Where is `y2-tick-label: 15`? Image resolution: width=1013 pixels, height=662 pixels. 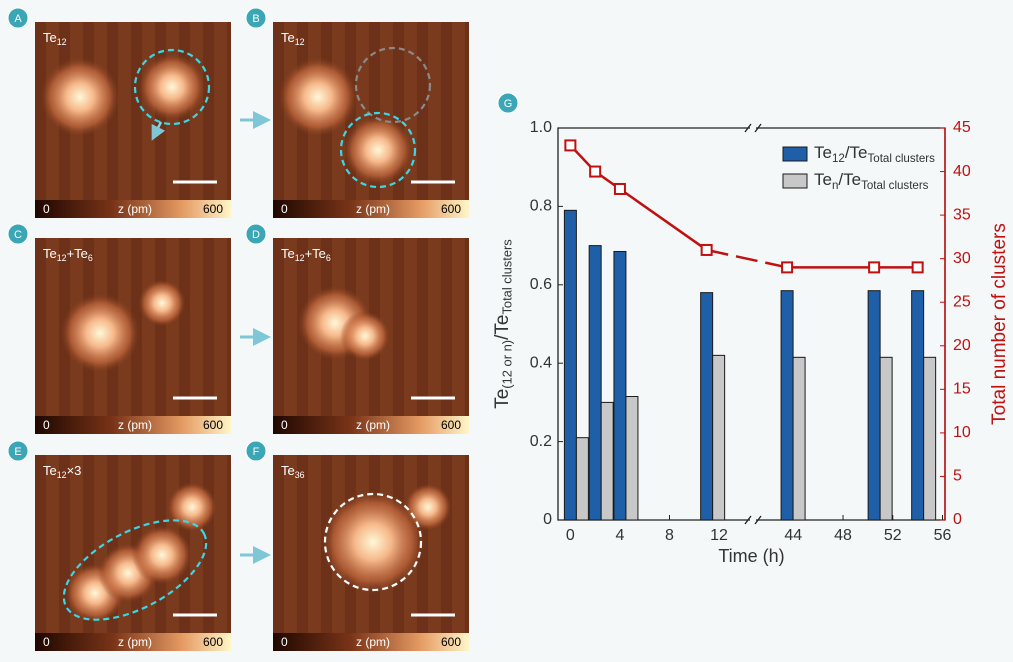
y2-tick-label: 15 is located at coordinates (962, 389).